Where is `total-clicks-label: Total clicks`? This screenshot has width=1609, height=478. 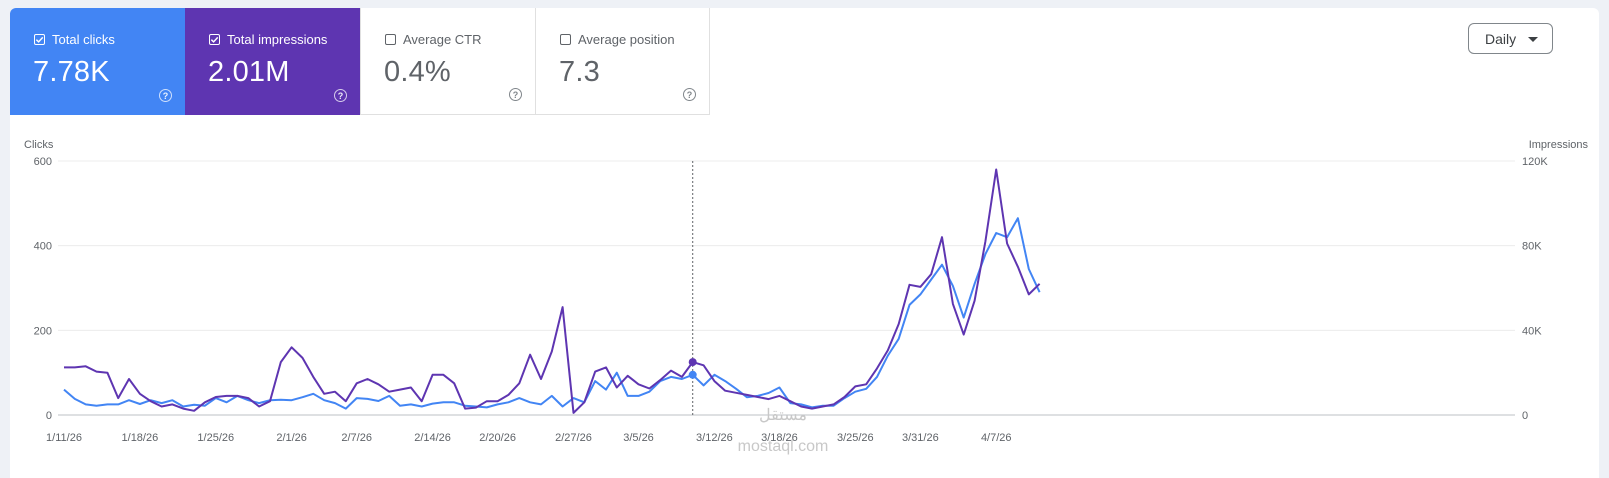
total-clicks-label: Total clicks is located at coordinates (83, 39).